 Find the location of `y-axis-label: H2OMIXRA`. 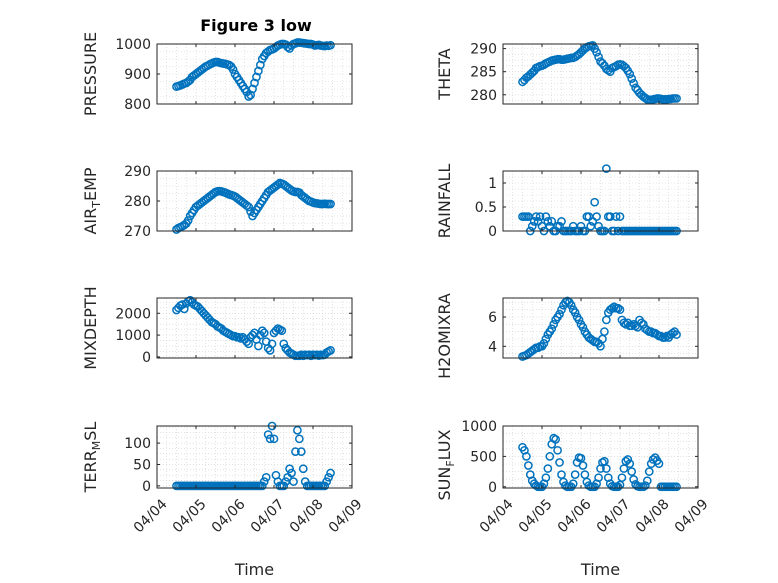

y-axis-label: H2OMIXRA is located at coordinates (444, 336).